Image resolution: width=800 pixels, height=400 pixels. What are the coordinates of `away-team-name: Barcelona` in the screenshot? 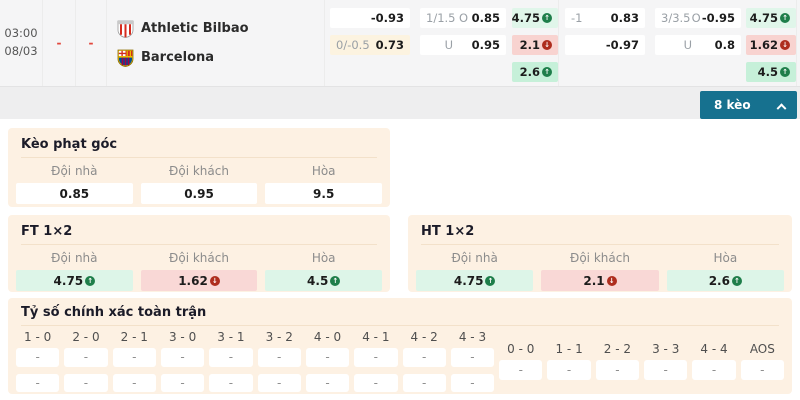 It's located at (178, 57).